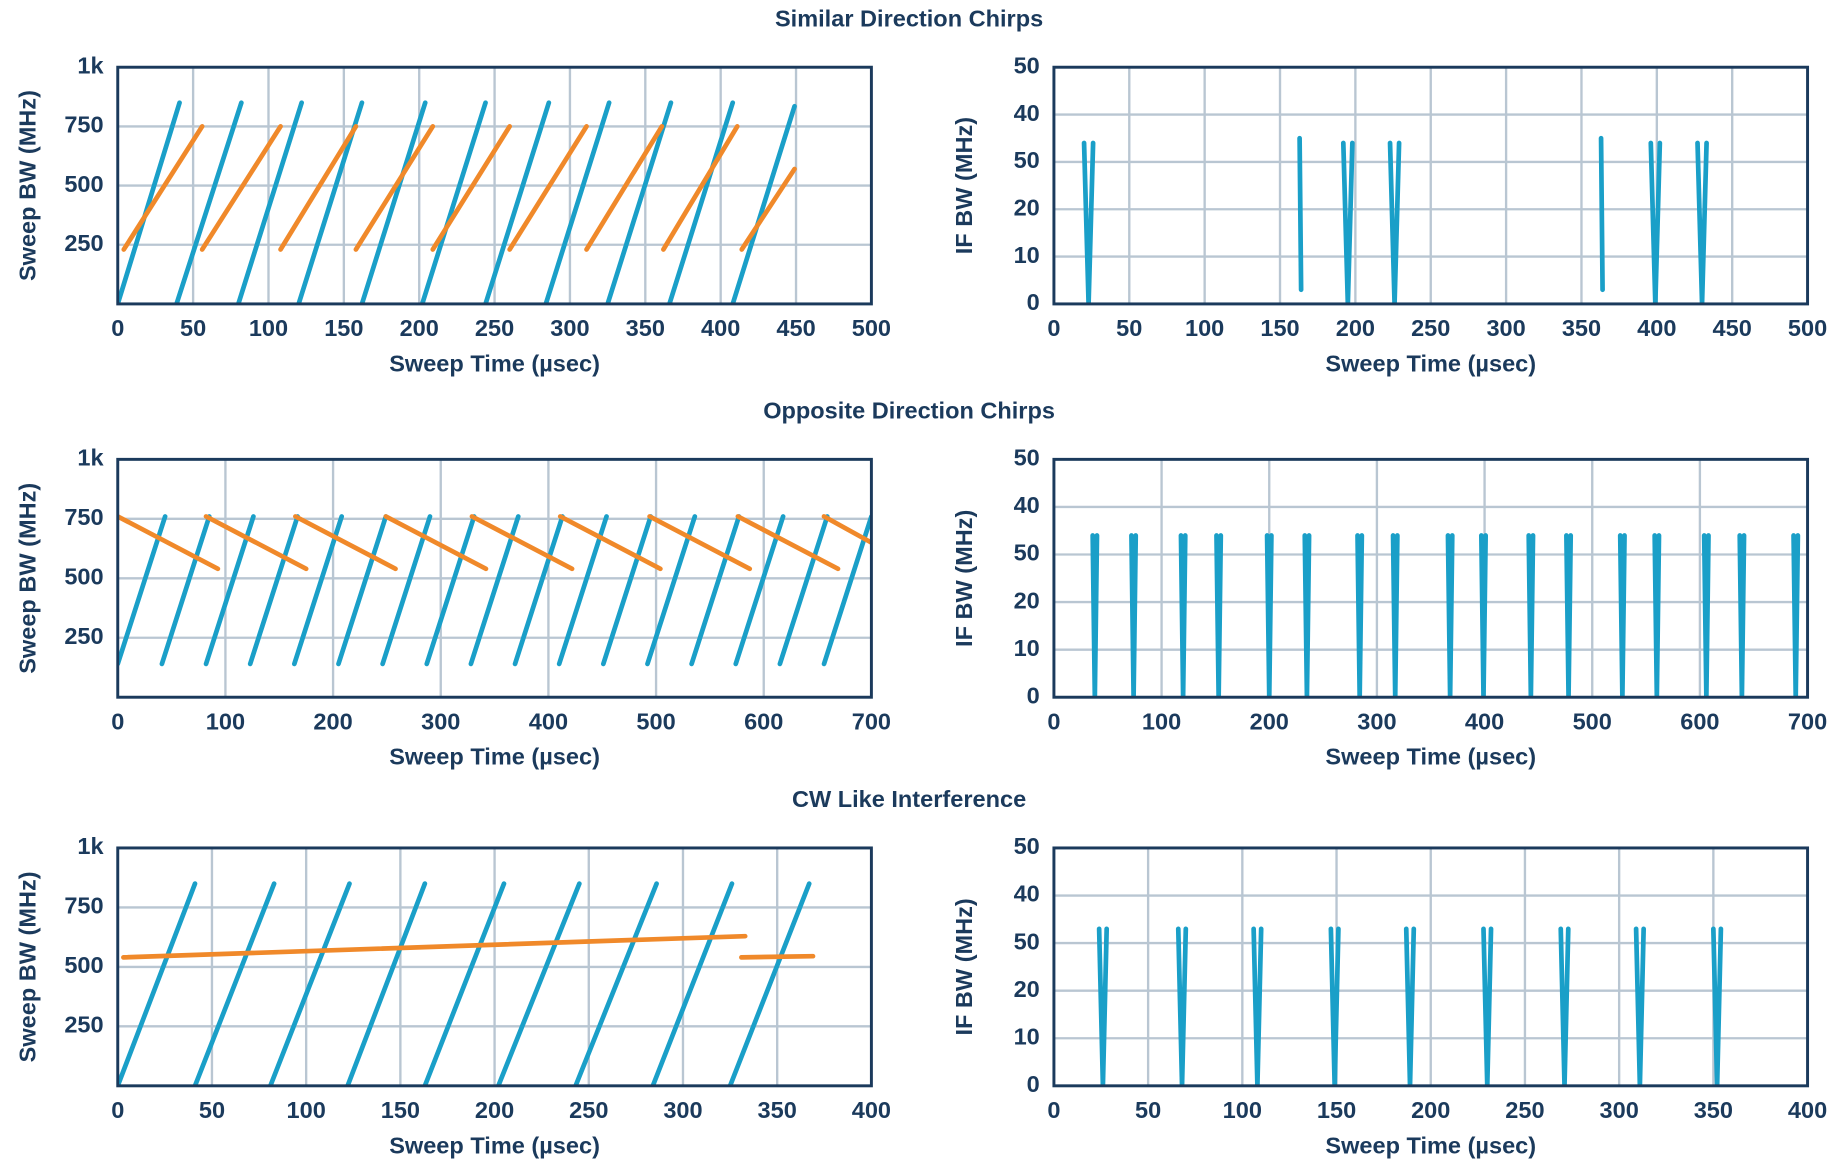 This screenshot has width=1837, height=1166. I want to click on x-tick-label: 600, so click(763, 721).